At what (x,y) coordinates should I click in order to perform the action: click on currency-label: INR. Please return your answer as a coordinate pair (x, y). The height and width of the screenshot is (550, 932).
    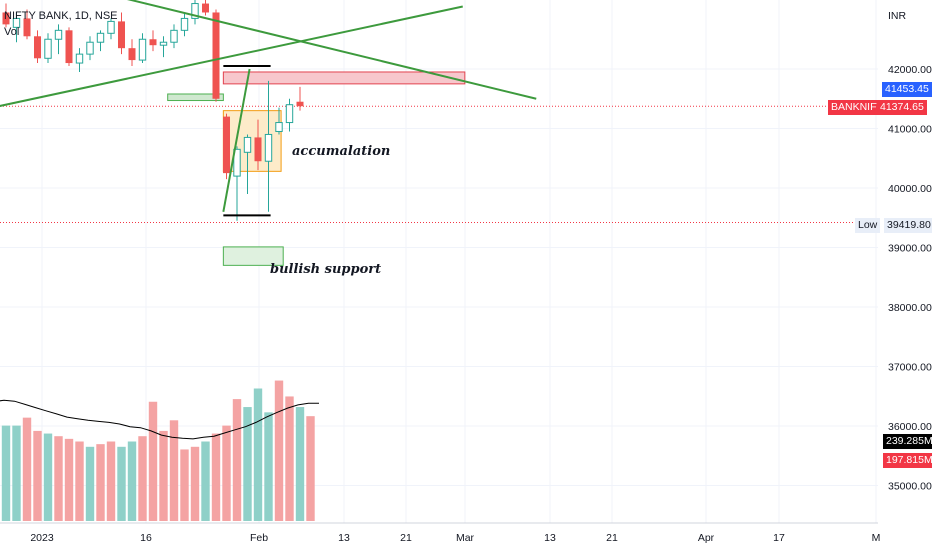
    Looking at the image, I should click on (897, 16).